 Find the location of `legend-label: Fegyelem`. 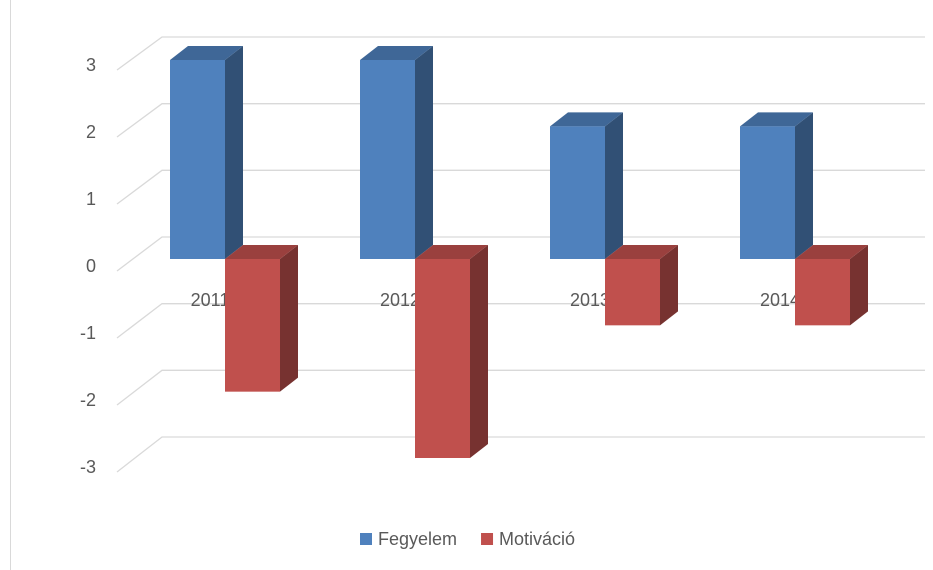

legend-label: Fegyelem is located at coordinates (417, 539).